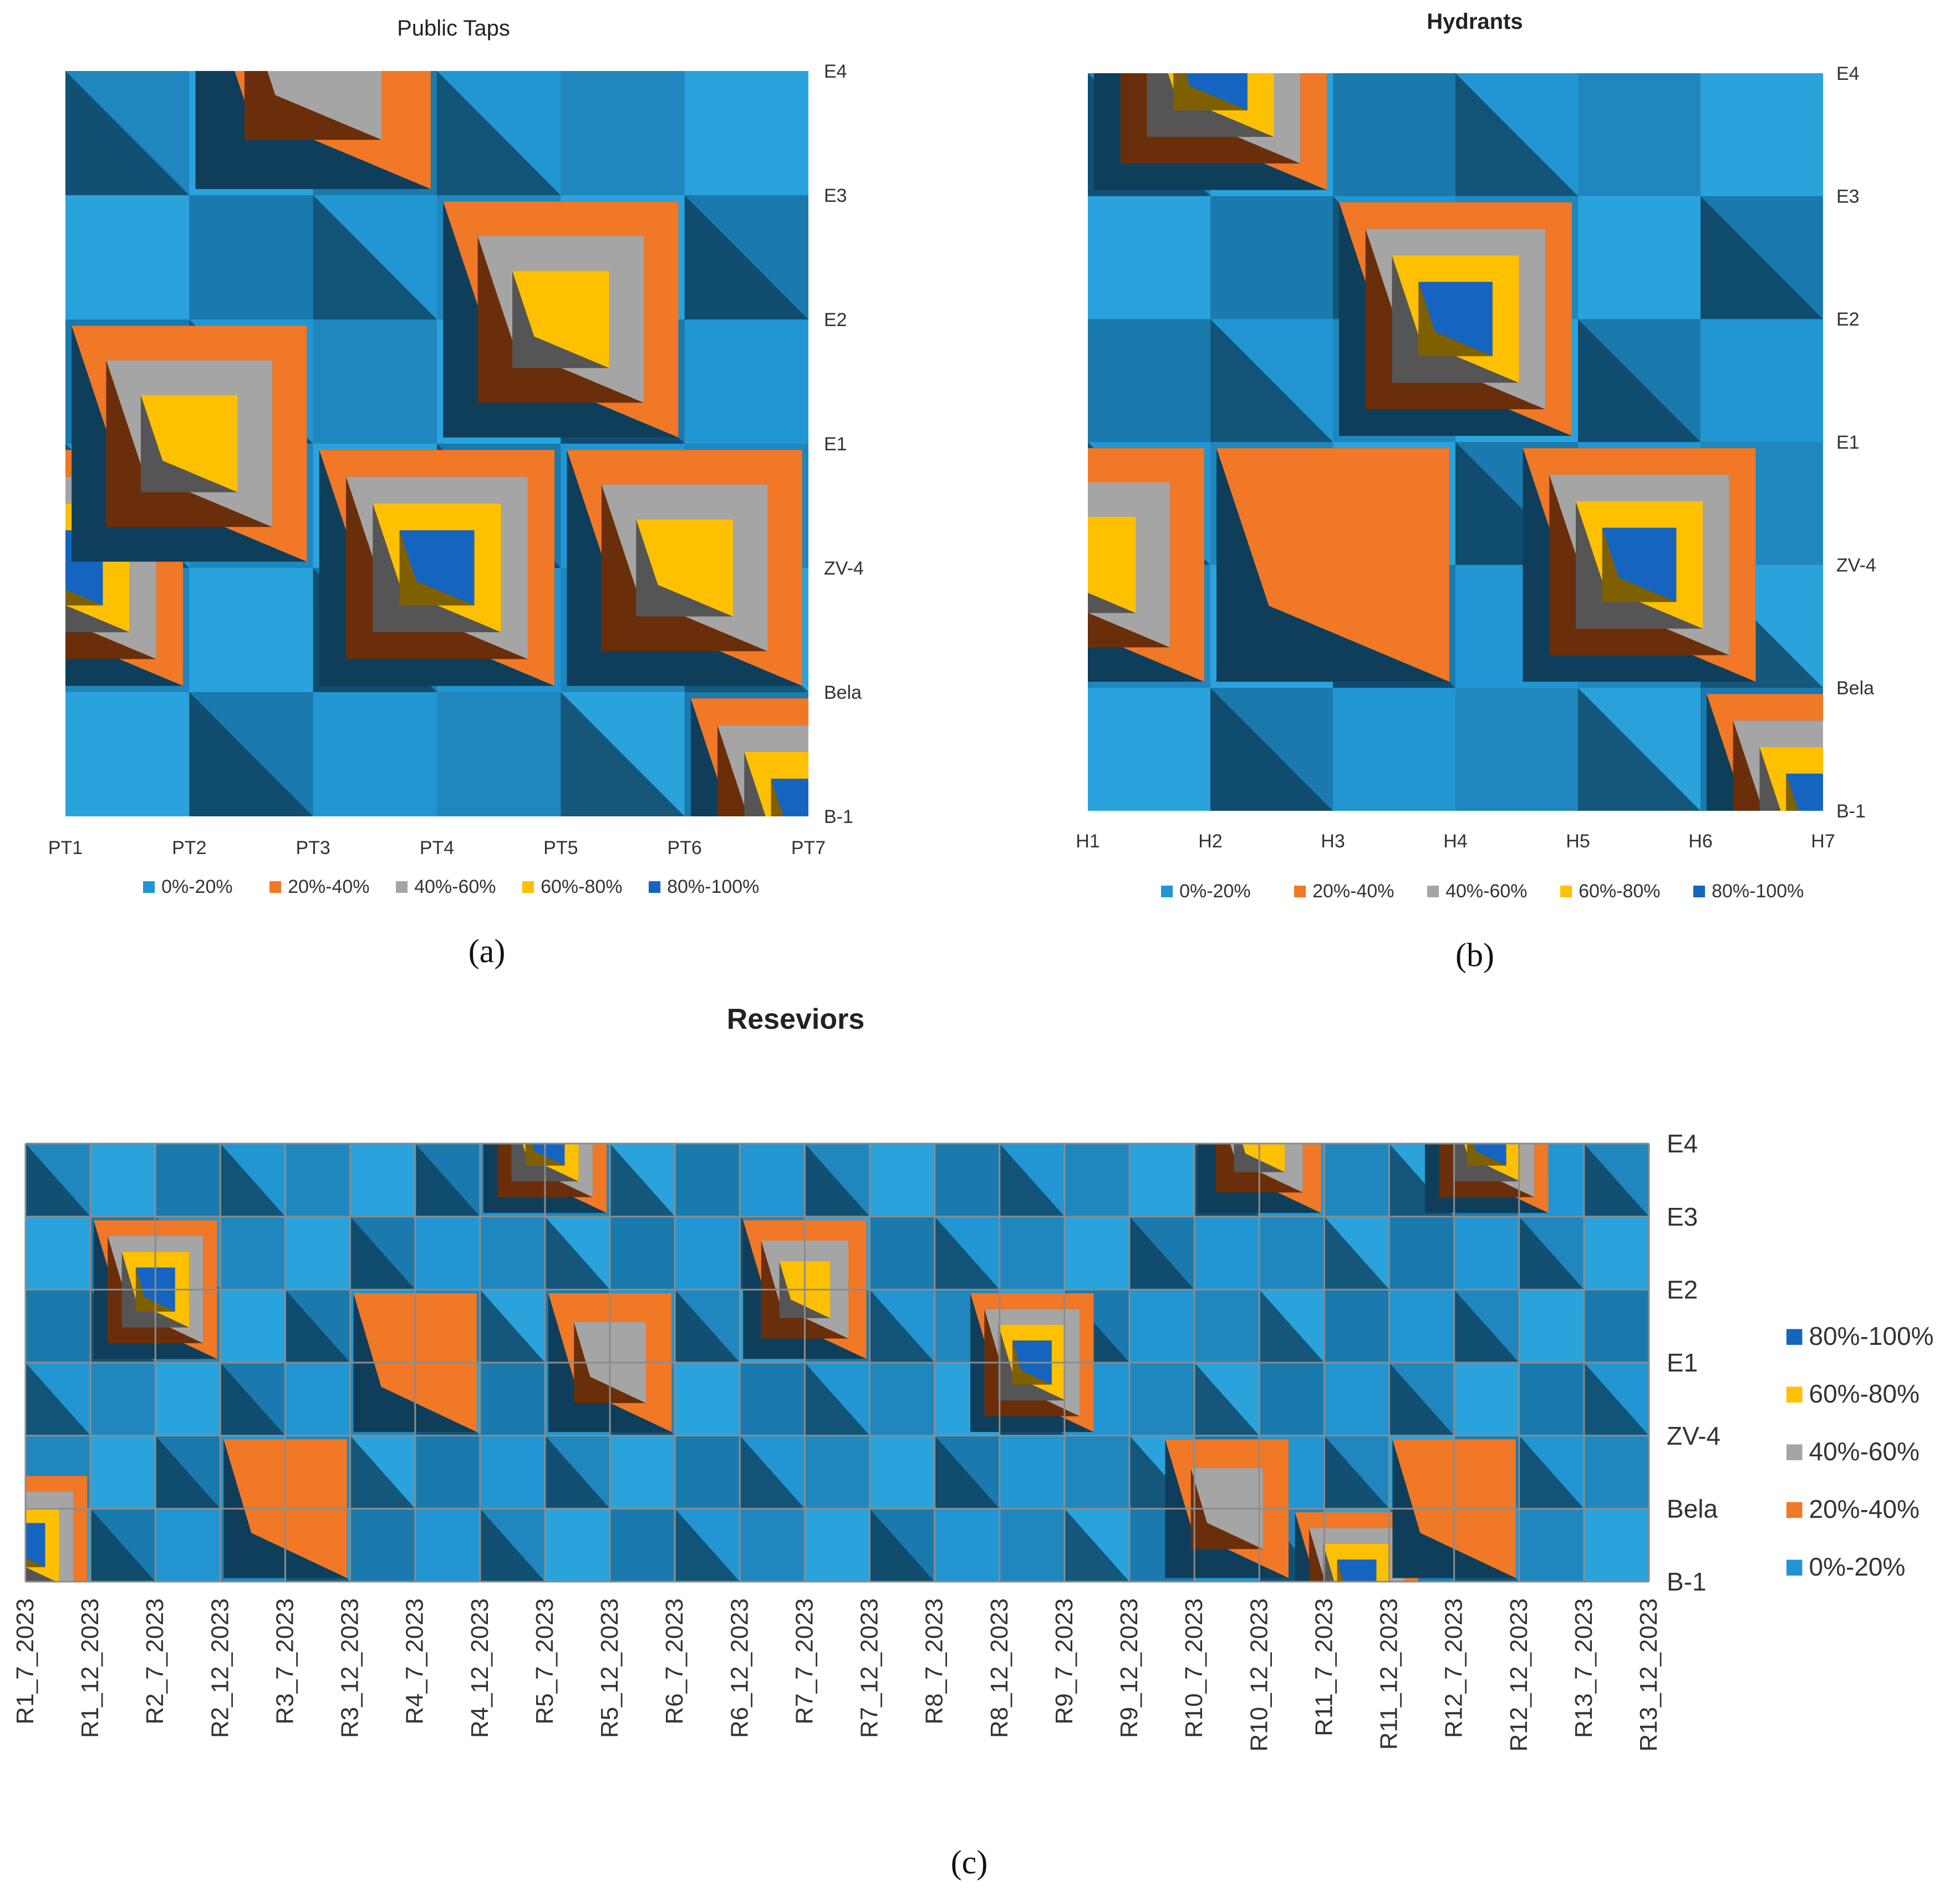  What do you see at coordinates (415, 1661) in the screenshot?
I see `x-tick-label: R4_7_2023` at bounding box center [415, 1661].